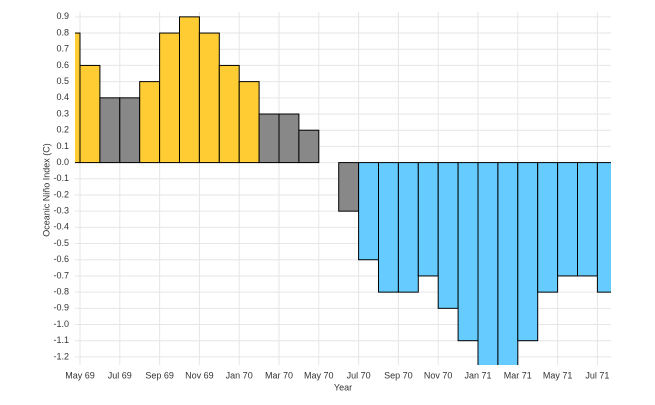  Describe the element at coordinates (199, 375) in the screenshot. I see `x-tick-label: Nov 69` at that location.